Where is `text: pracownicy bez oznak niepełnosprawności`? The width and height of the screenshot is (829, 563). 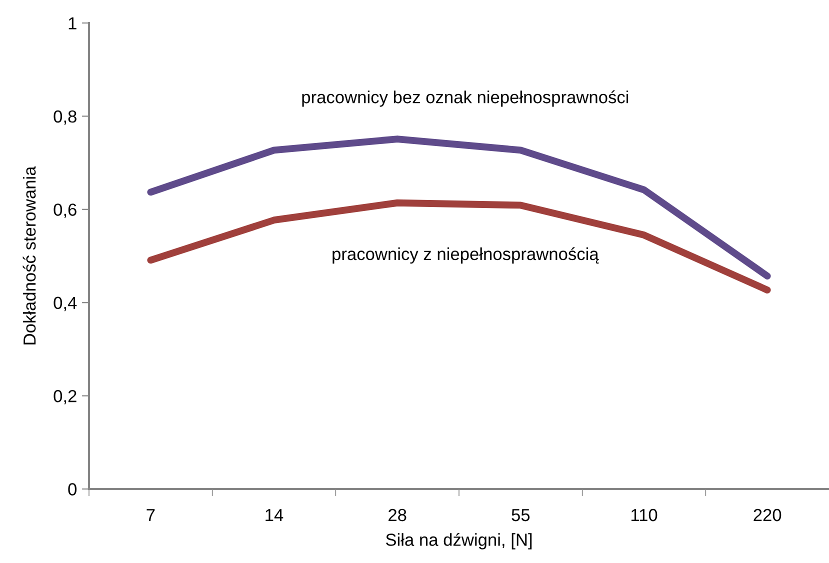 text: pracownicy bez oznak niepełnosprawności is located at coordinates (465, 98).